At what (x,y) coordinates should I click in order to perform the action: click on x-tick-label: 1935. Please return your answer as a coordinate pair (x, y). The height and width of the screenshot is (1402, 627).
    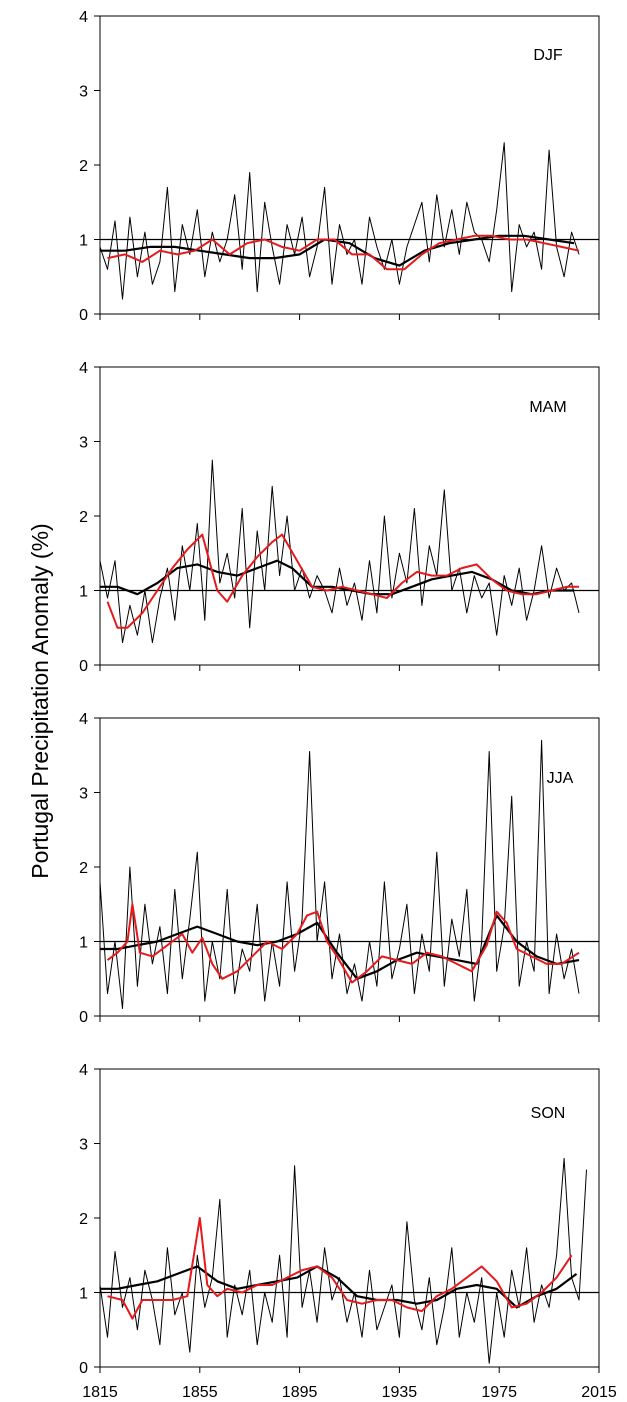
    Looking at the image, I should click on (400, 1392).